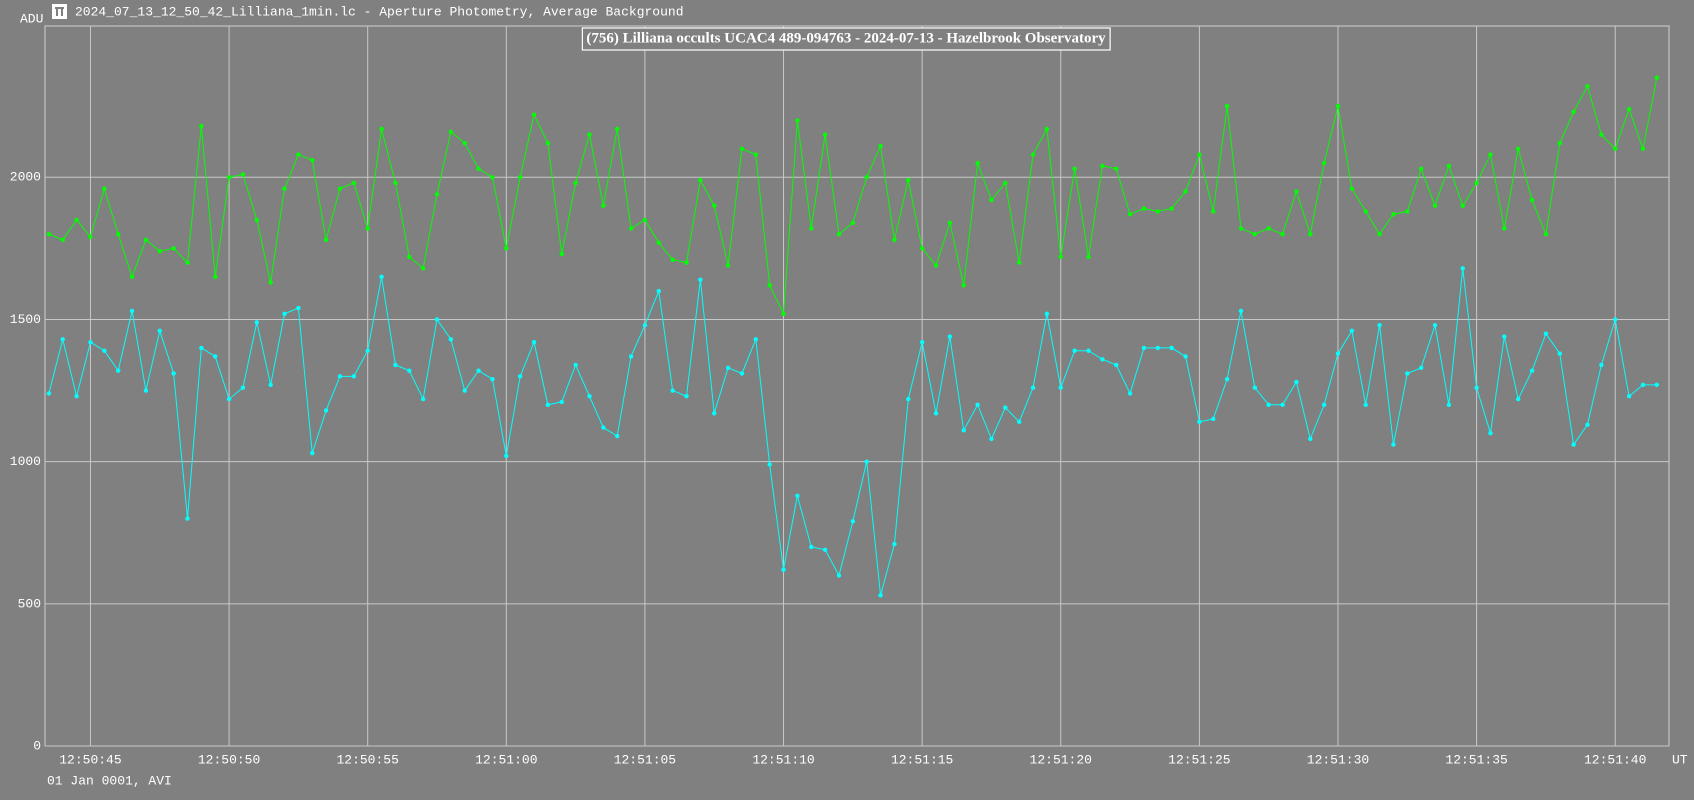 This screenshot has height=800, width=1694. What do you see at coordinates (783, 759) in the screenshot?
I see `x-tick-label: 12:51:10` at bounding box center [783, 759].